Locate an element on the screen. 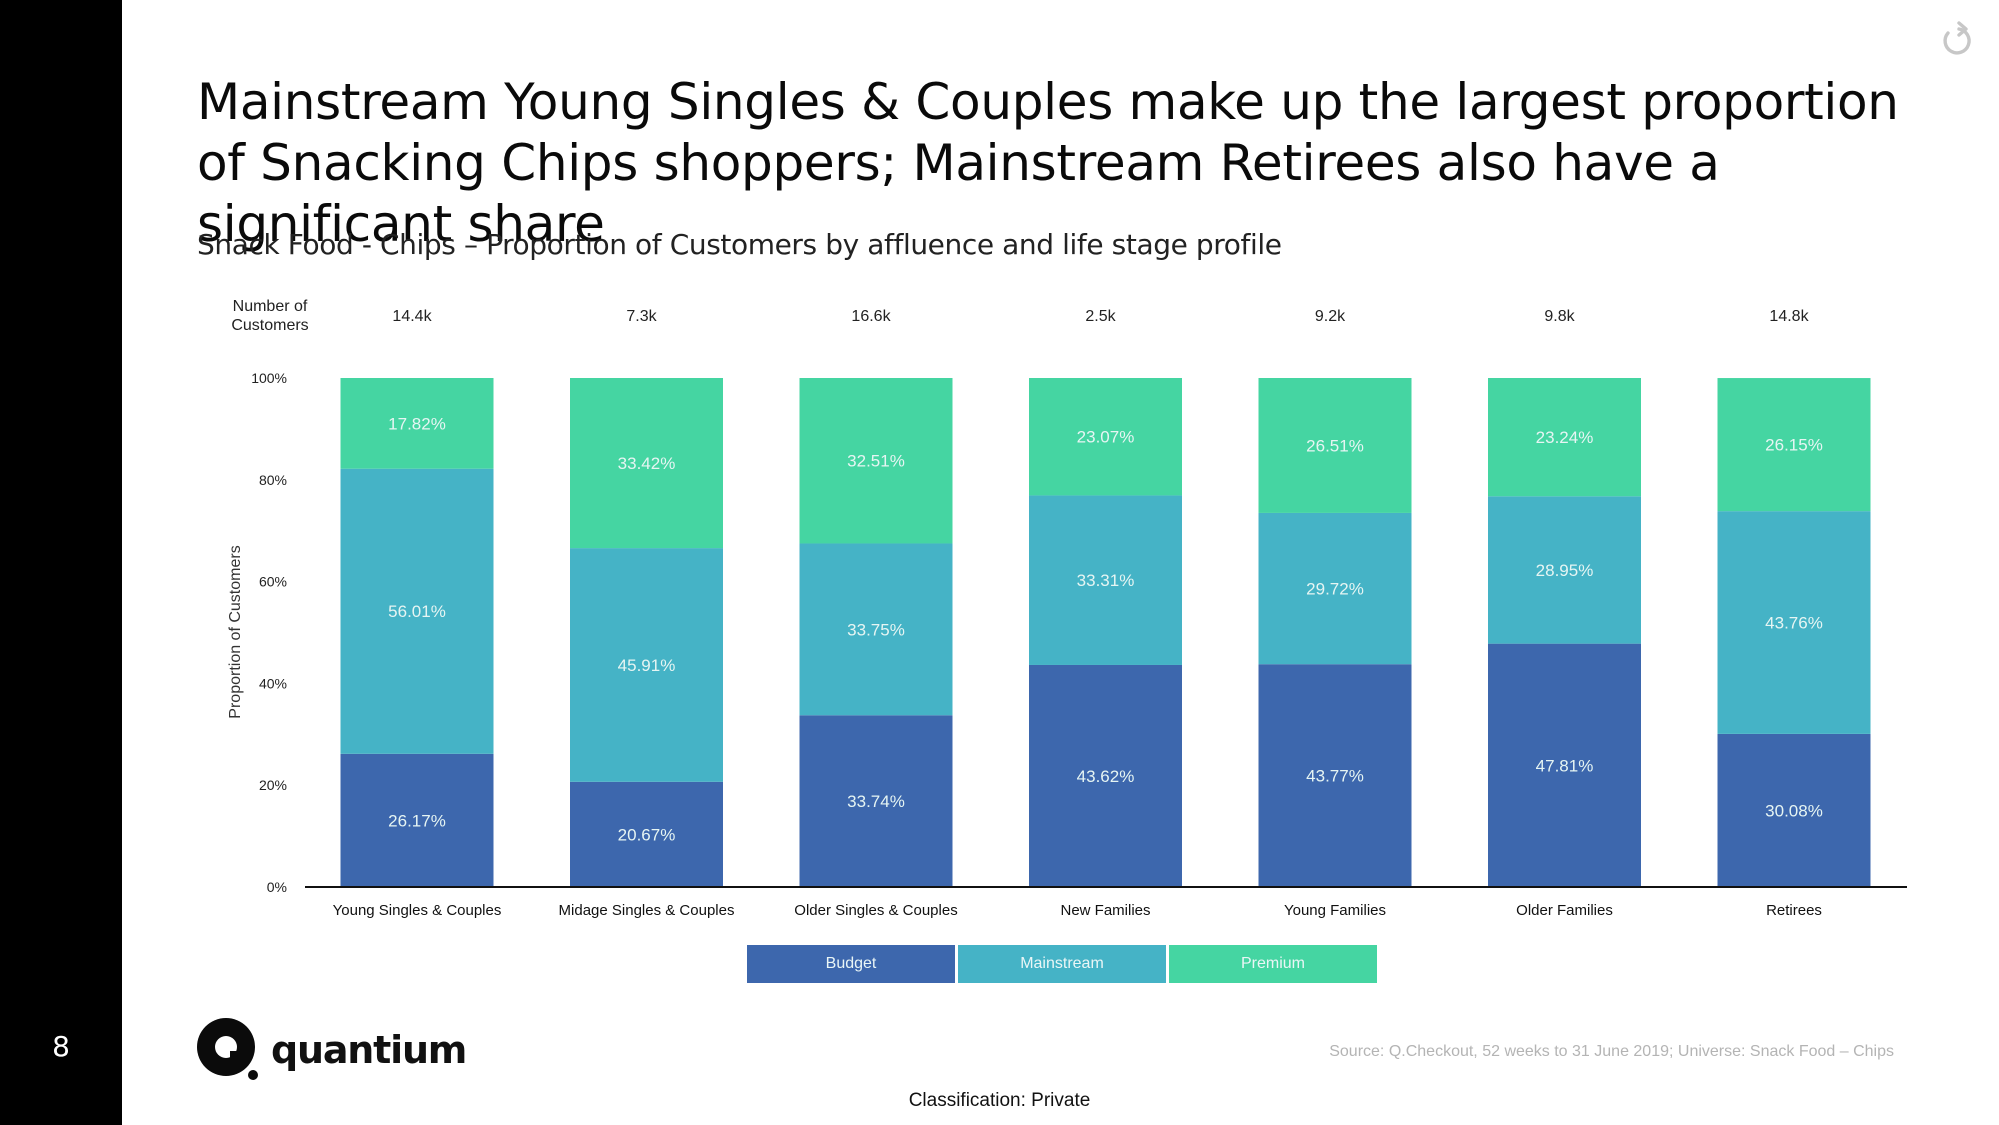 Image resolution: width=1999 pixels, height=1125 pixels. legend-item-mainstream: Mainstream is located at coordinates (1062, 964).